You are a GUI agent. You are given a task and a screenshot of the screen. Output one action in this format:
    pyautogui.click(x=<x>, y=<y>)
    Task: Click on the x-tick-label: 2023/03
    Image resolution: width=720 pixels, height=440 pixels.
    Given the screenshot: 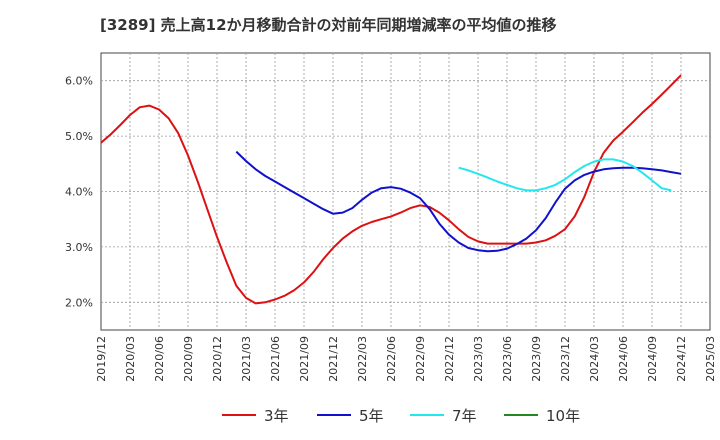 What is the action you would take?
    pyautogui.click(x=478, y=359)
    